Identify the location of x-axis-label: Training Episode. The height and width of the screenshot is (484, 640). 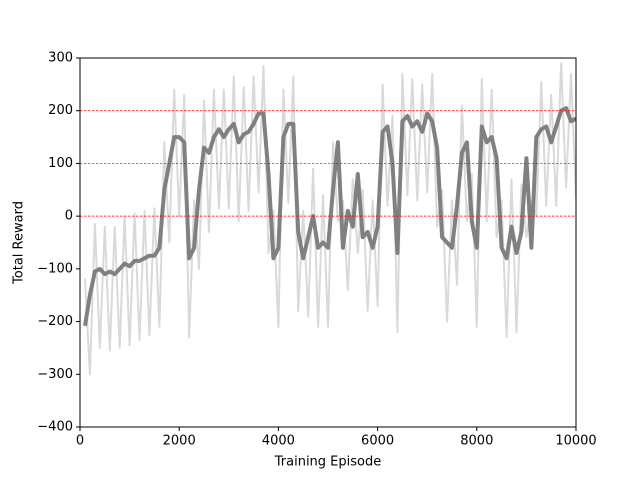
(327, 462).